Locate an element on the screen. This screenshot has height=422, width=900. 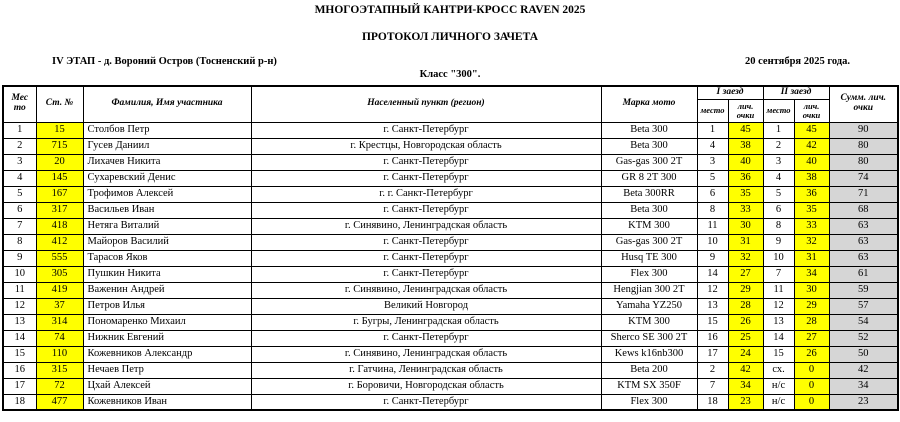
cell-r1_pts: 34 is located at coordinates (745, 386).